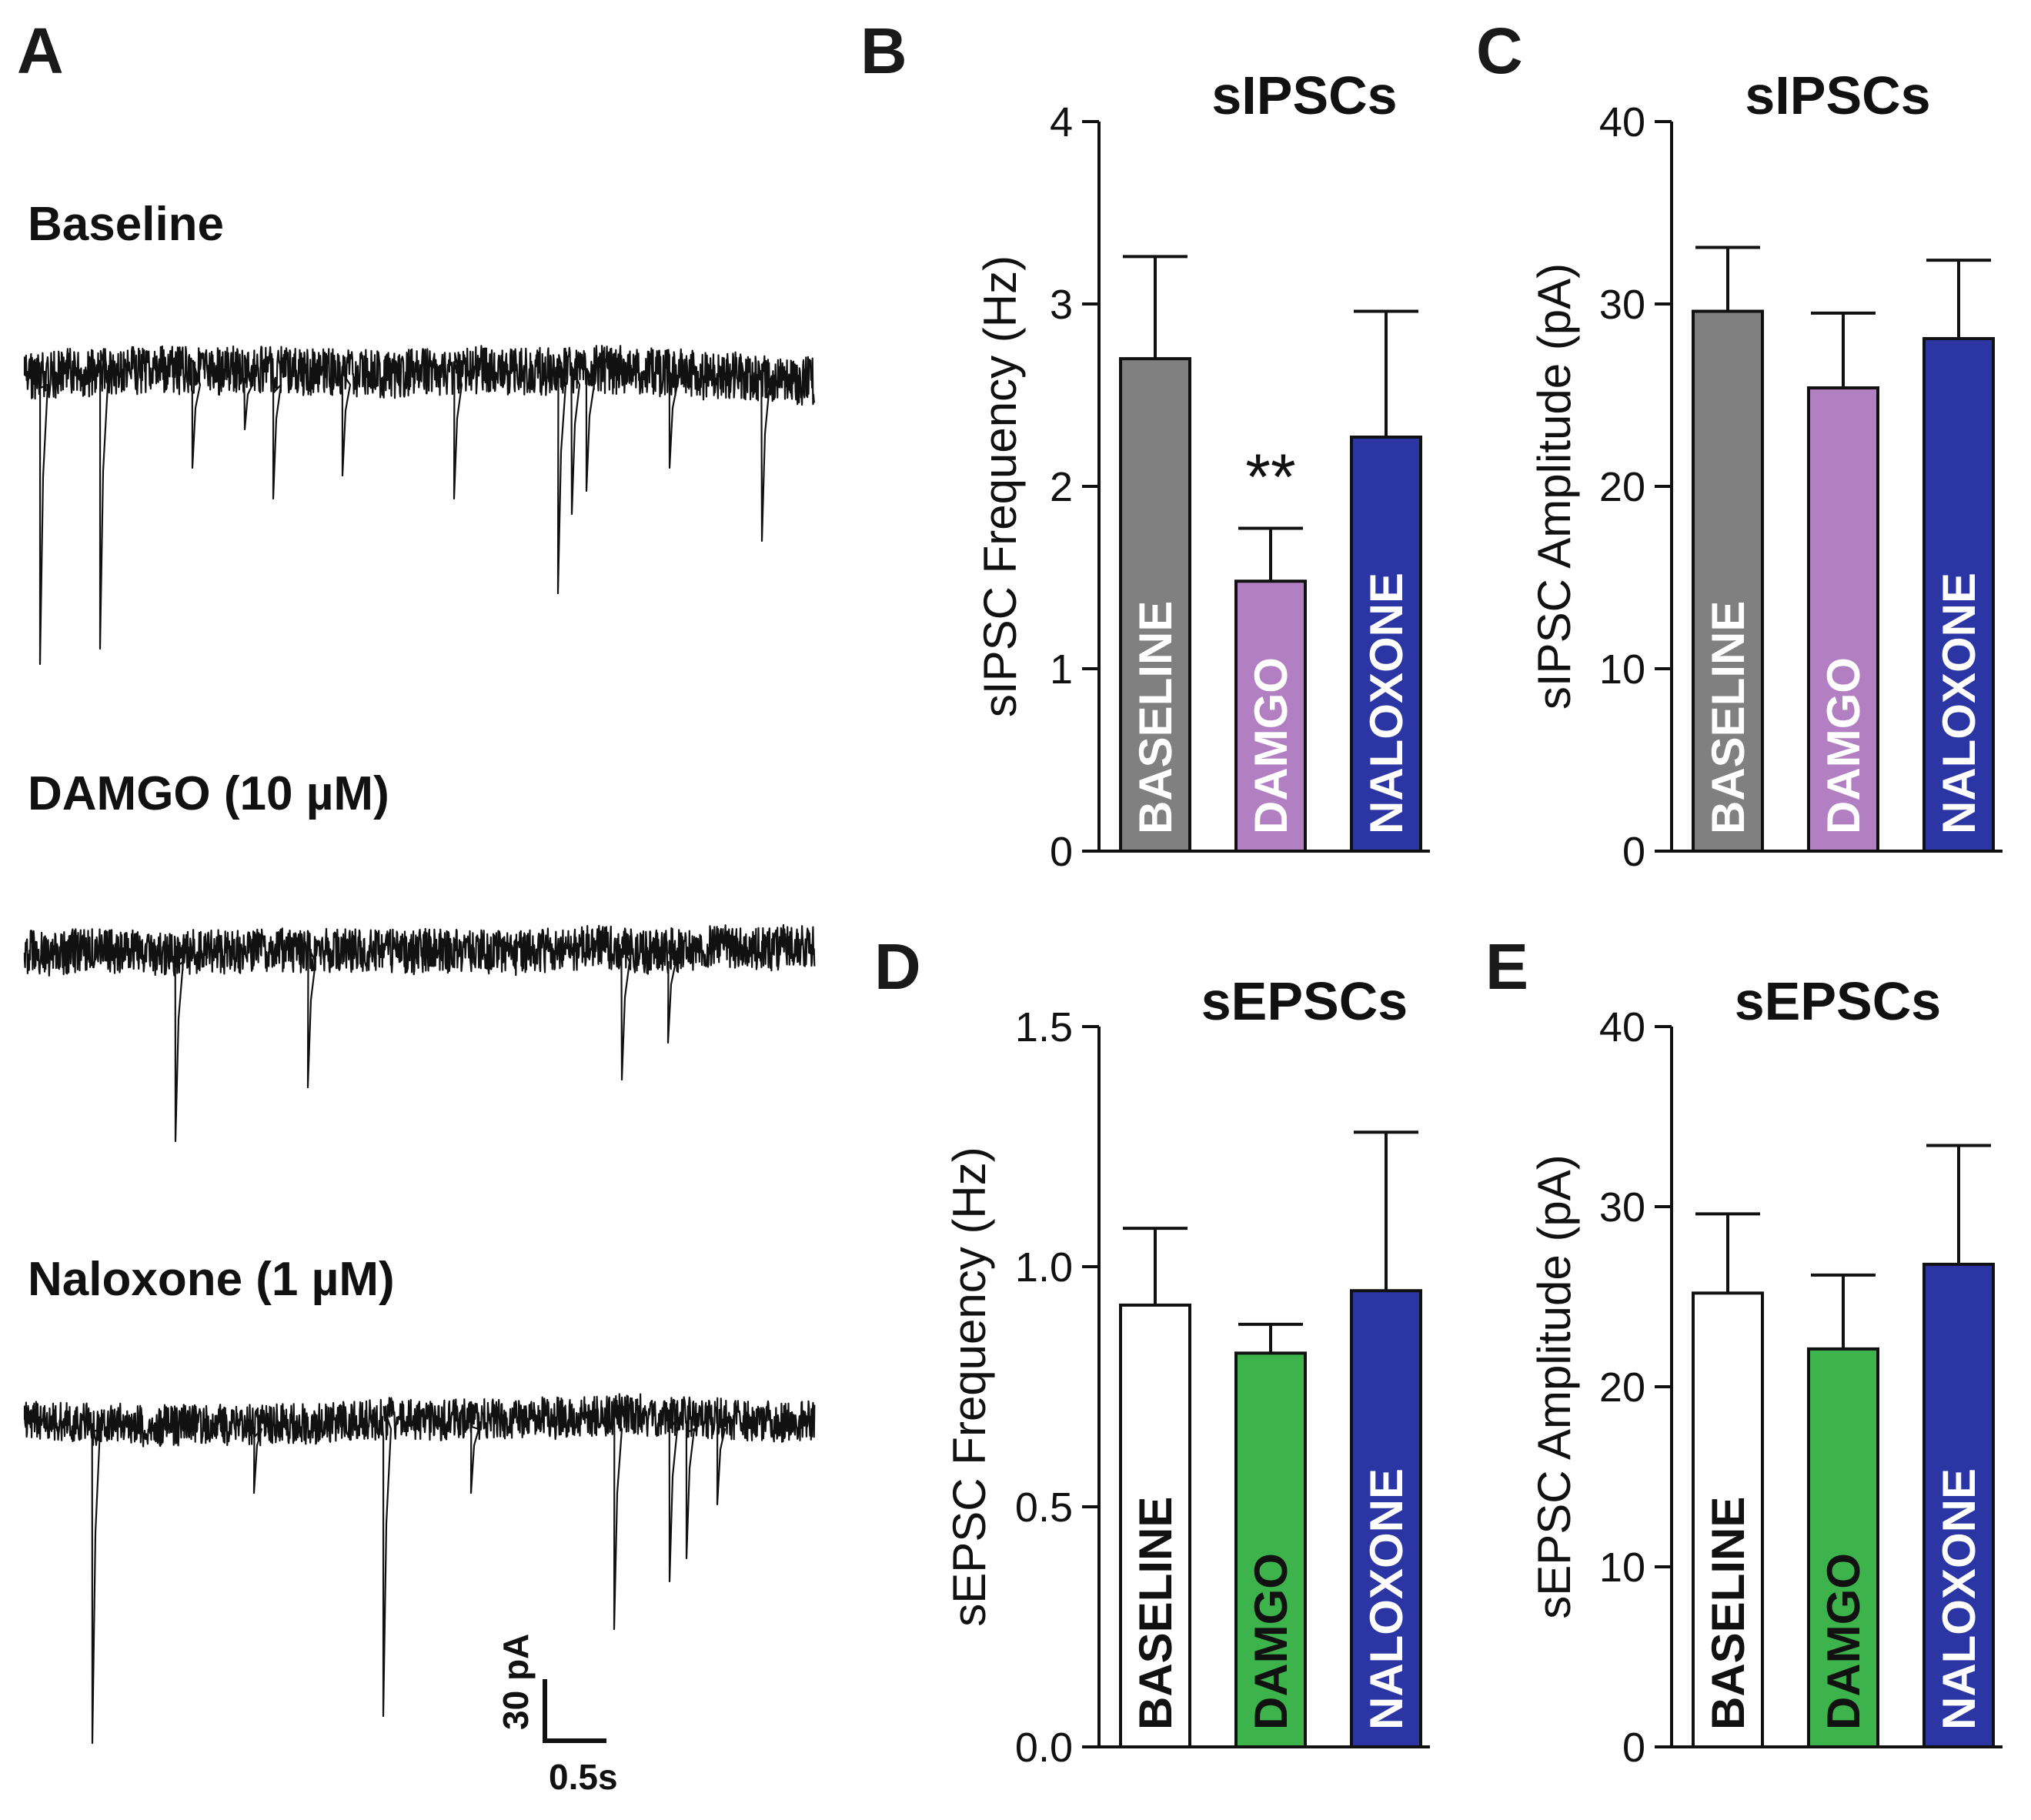 This screenshot has height=1820, width=2031. What do you see at coordinates (40, 51) in the screenshot?
I see `panel-letter-a: A` at bounding box center [40, 51].